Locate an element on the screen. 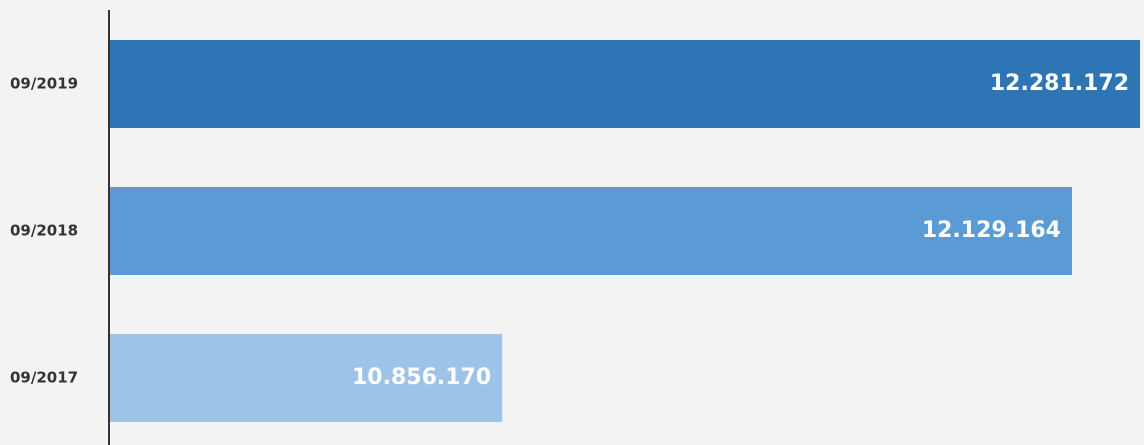  bar is located at coordinates (306, 378).